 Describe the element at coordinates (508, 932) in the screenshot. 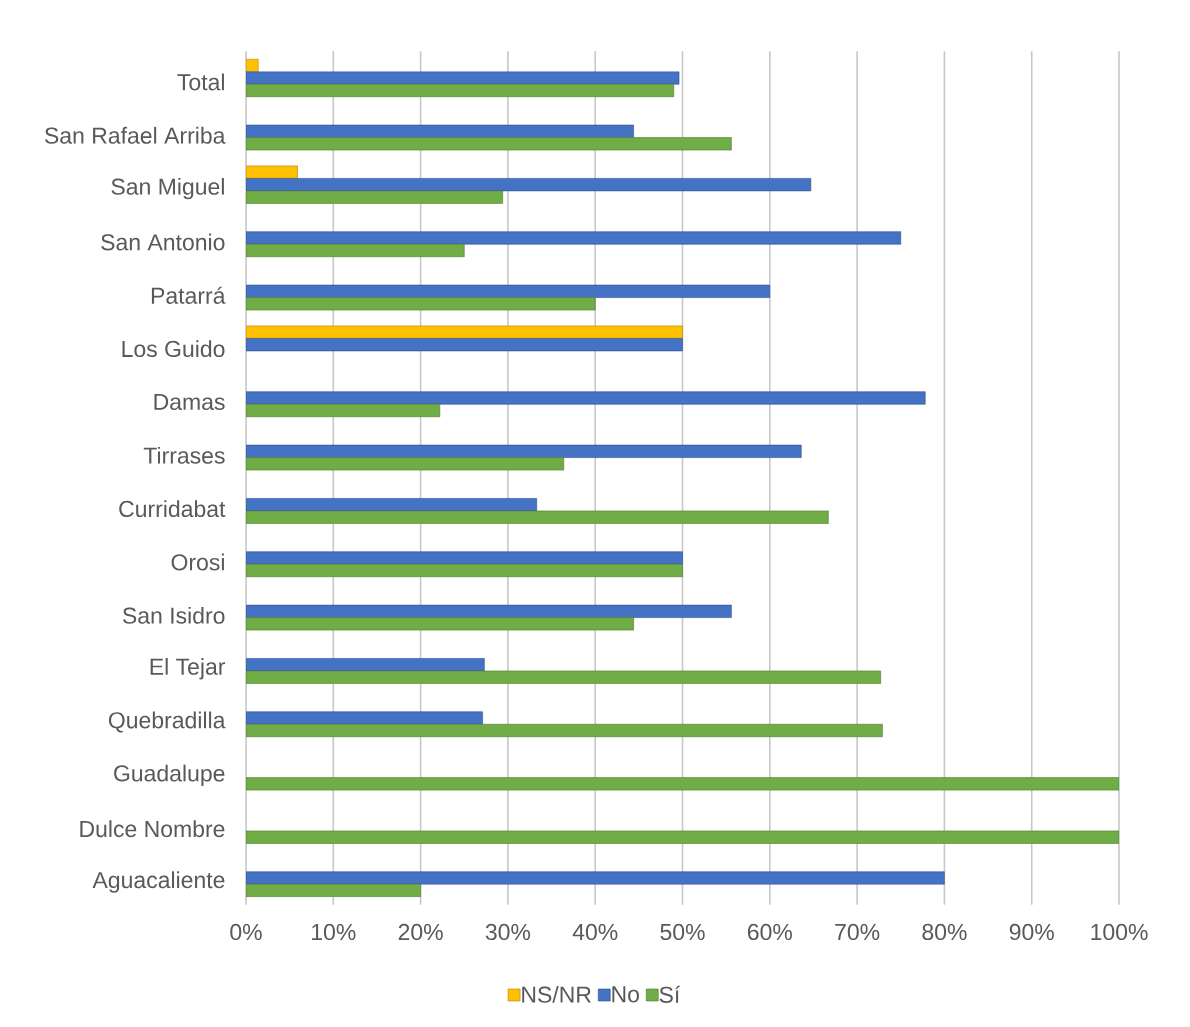

I see `x-tick-label: 30%` at that location.